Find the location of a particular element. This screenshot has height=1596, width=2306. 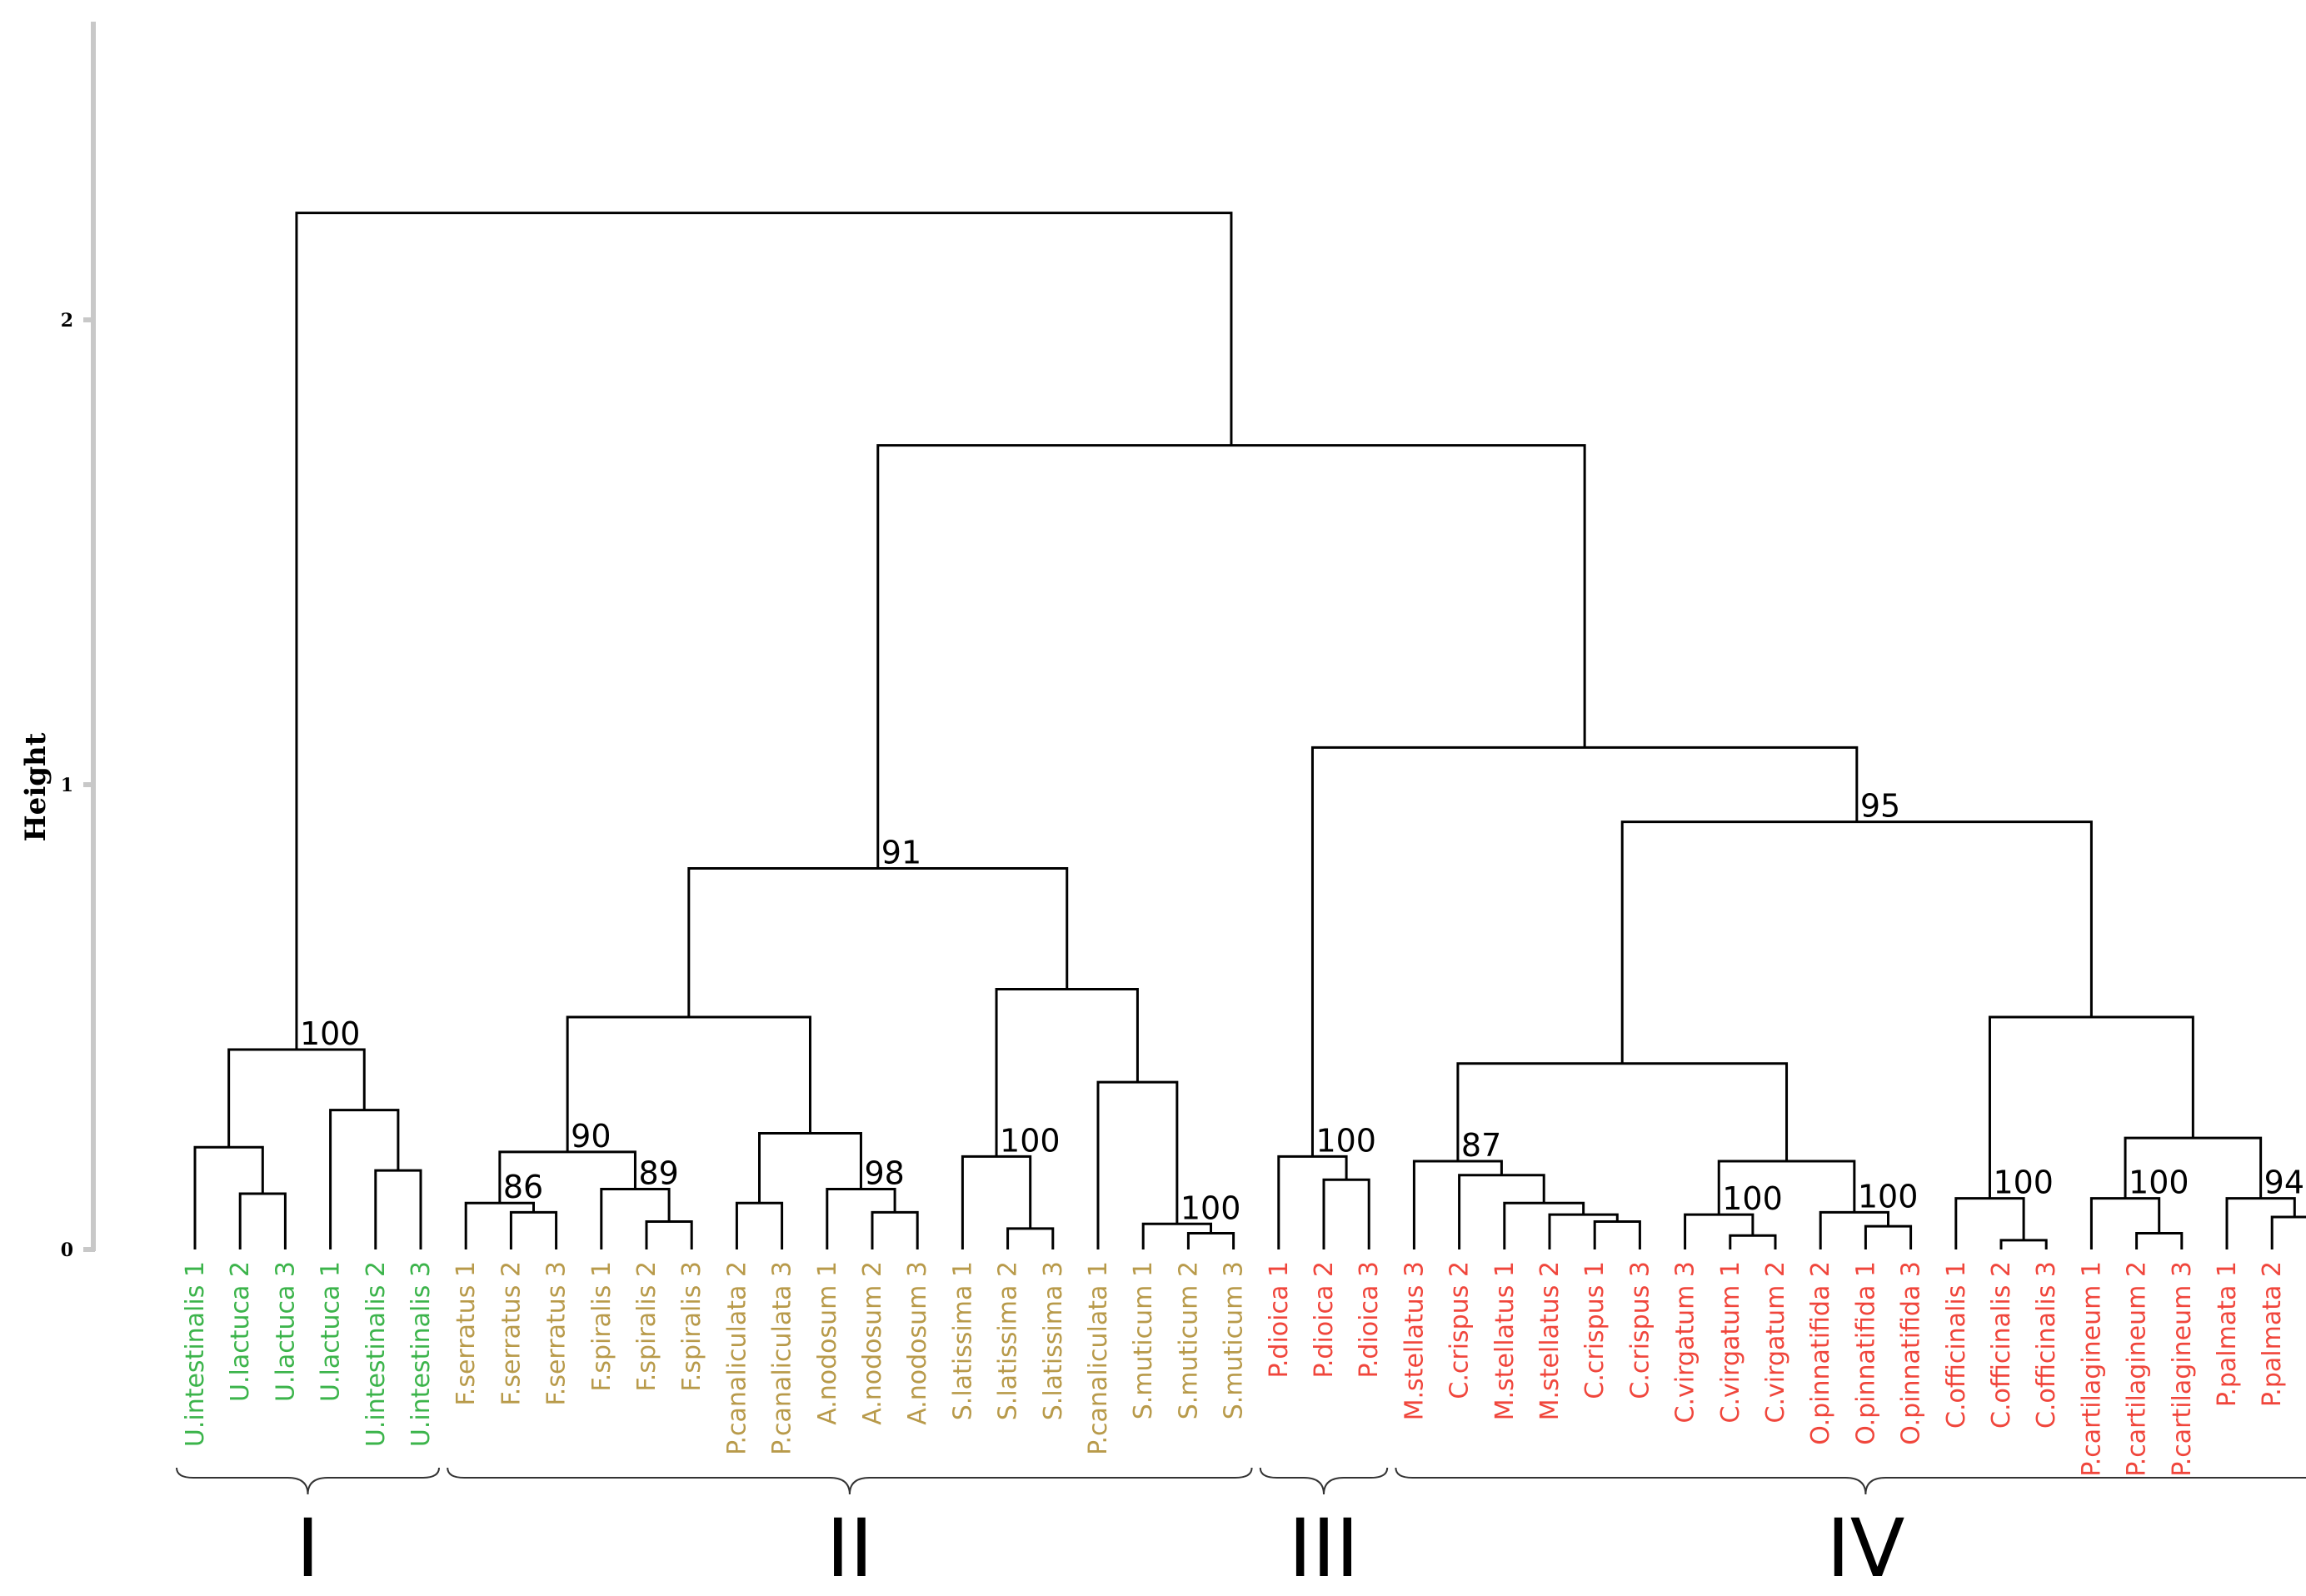

leaf-label: U.intestinalis 3 is located at coordinates (422, 1354).